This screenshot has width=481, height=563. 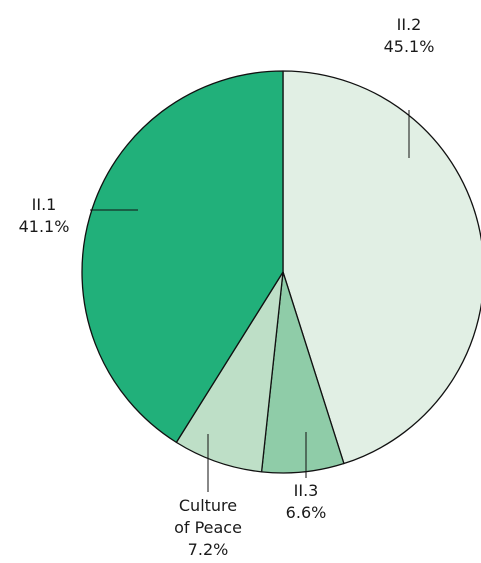 What do you see at coordinates (44, 204) in the screenshot?
I see `slice-name-label: II.1` at bounding box center [44, 204].